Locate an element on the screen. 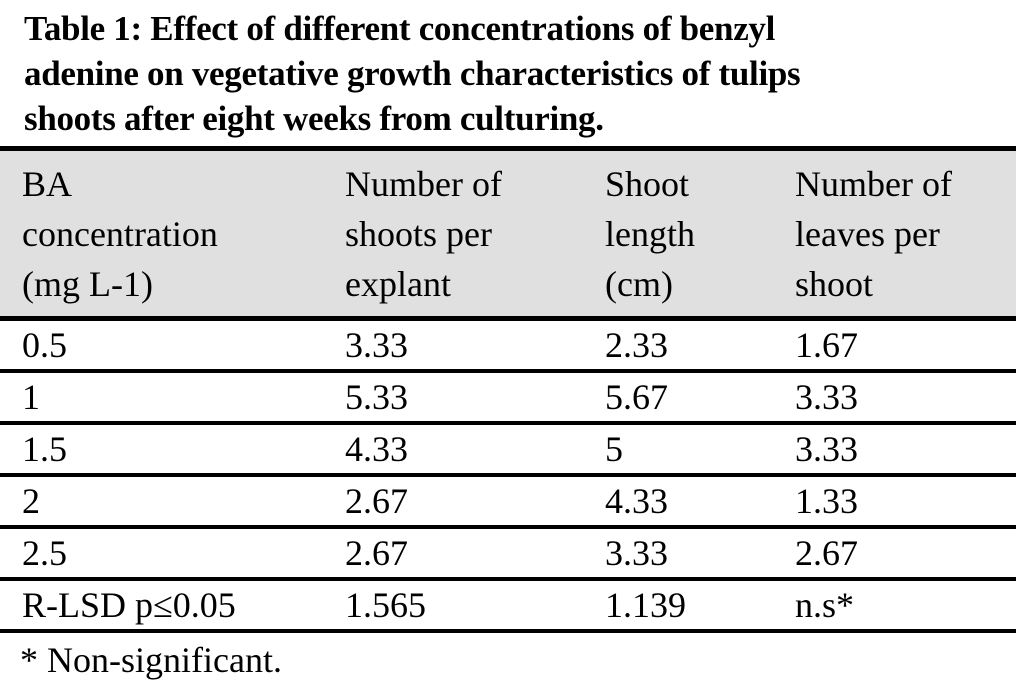  table-row-rlsd: R-LSD p≤0.05 1.565 1.139 n.s* is located at coordinates (508, 606).